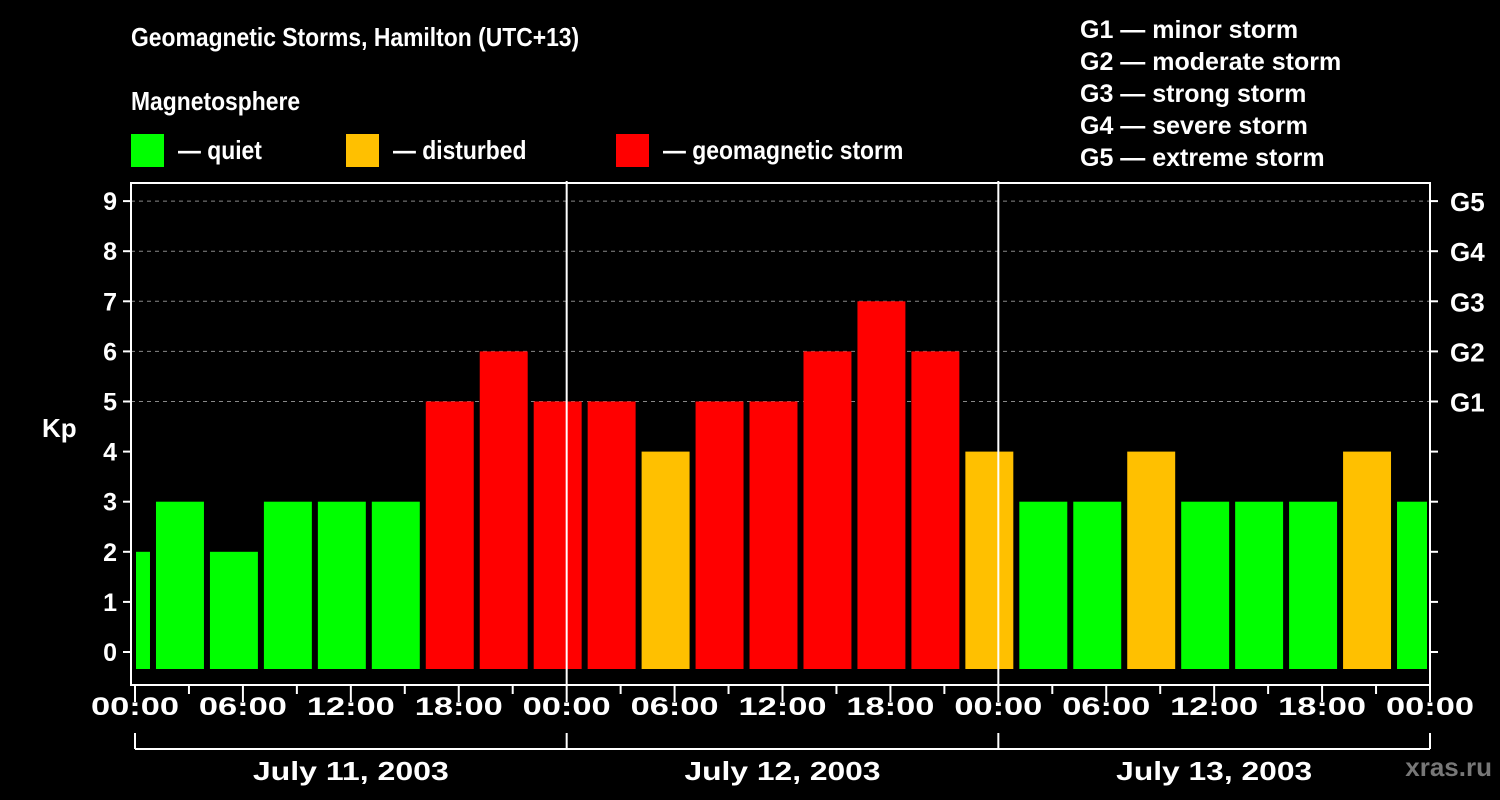  Describe the element at coordinates (110, 403) in the screenshot. I see `y-tick-label: 5` at that location.